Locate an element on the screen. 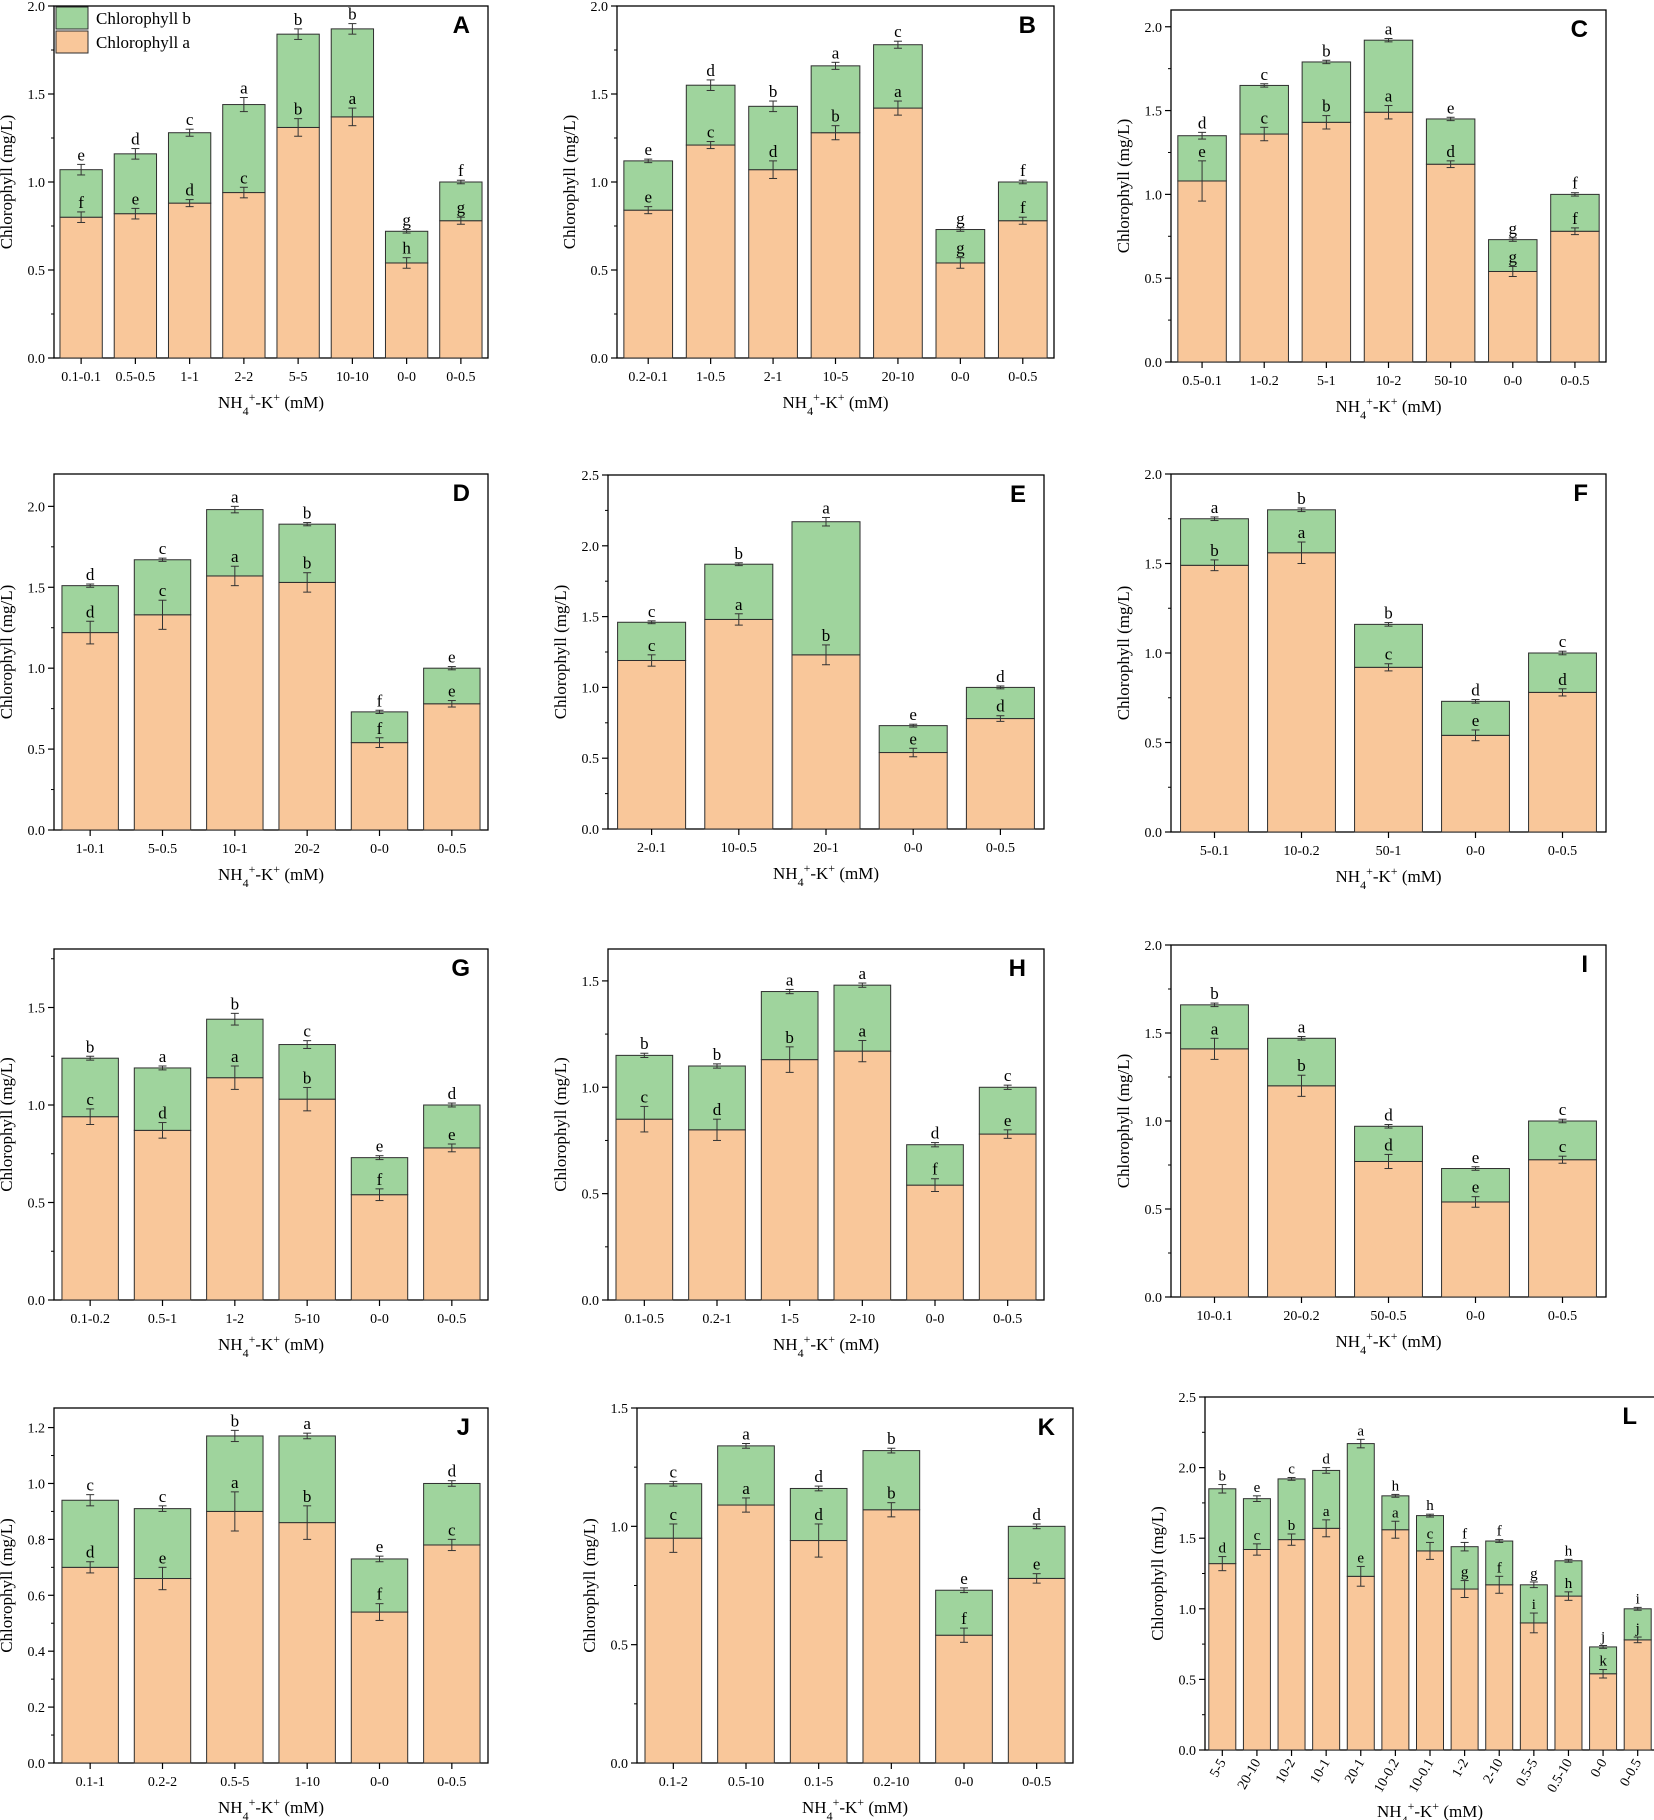 This screenshot has width=1654, height=1820. panel-letter: J is located at coordinates (463, 1427).